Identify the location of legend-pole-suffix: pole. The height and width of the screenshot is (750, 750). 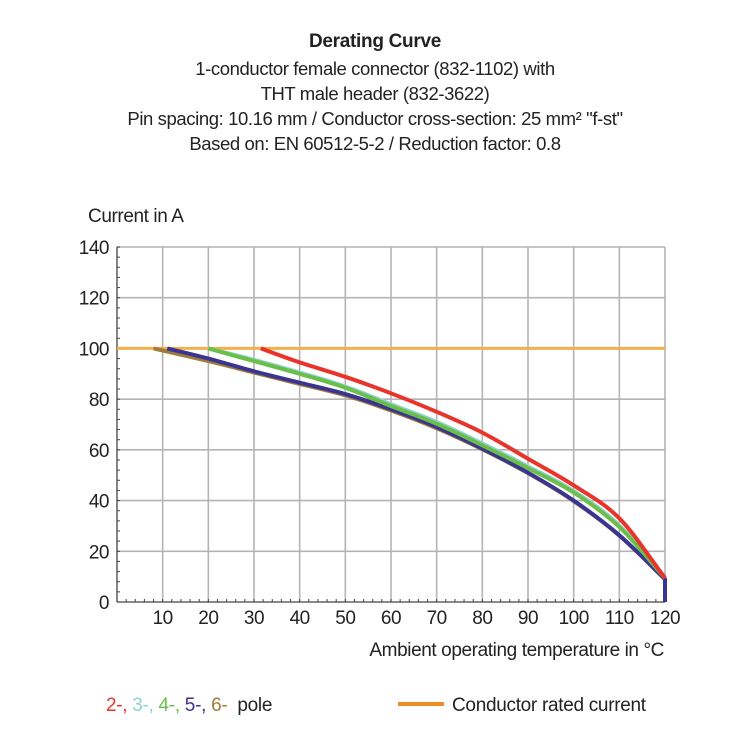
(255, 705).